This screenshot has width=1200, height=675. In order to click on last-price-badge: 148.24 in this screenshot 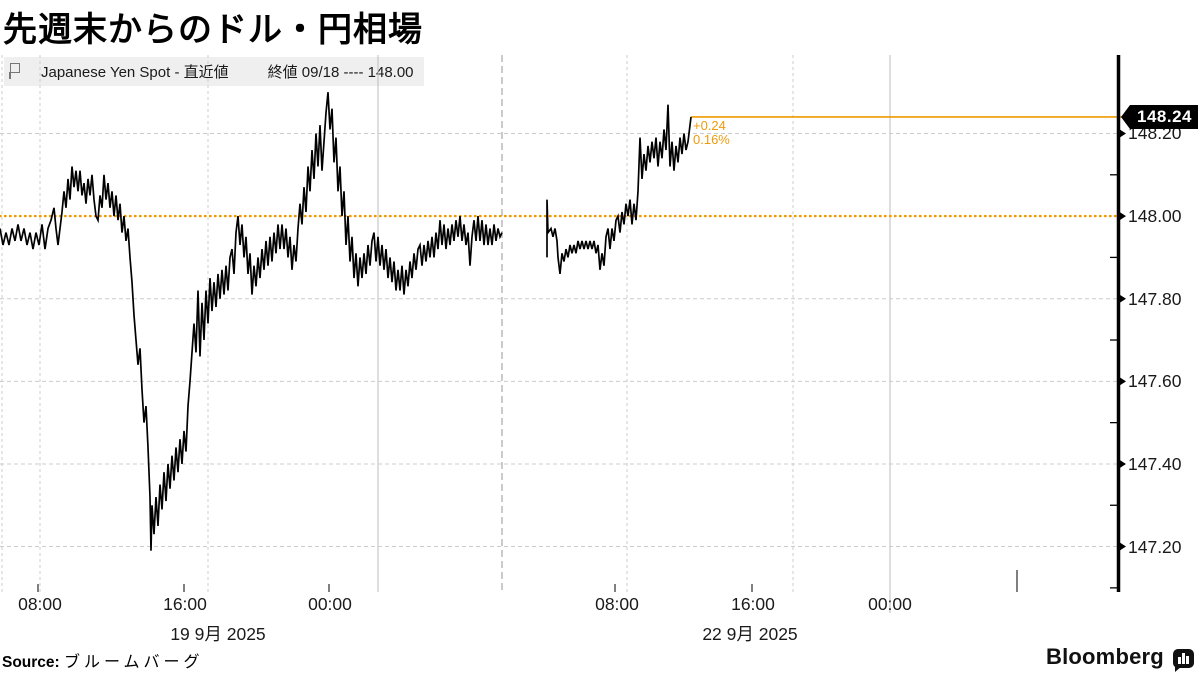, I will do `click(1159, 116)`.